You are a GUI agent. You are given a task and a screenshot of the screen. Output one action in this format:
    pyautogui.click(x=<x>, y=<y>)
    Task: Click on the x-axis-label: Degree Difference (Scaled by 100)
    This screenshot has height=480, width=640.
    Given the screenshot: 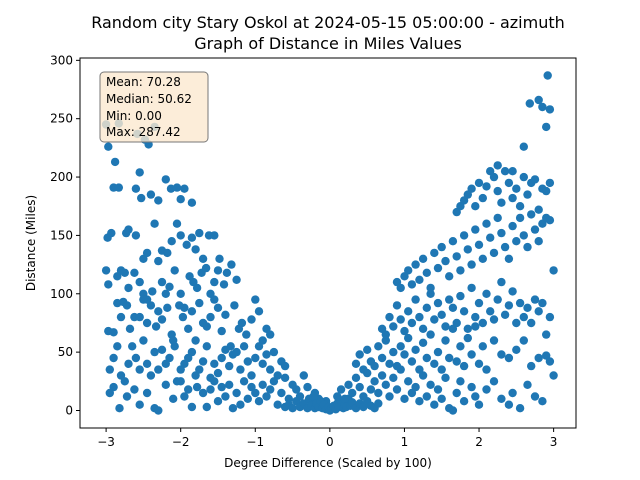 What is the action you would take?
    pyautogui.click(x=328, y=463)
    